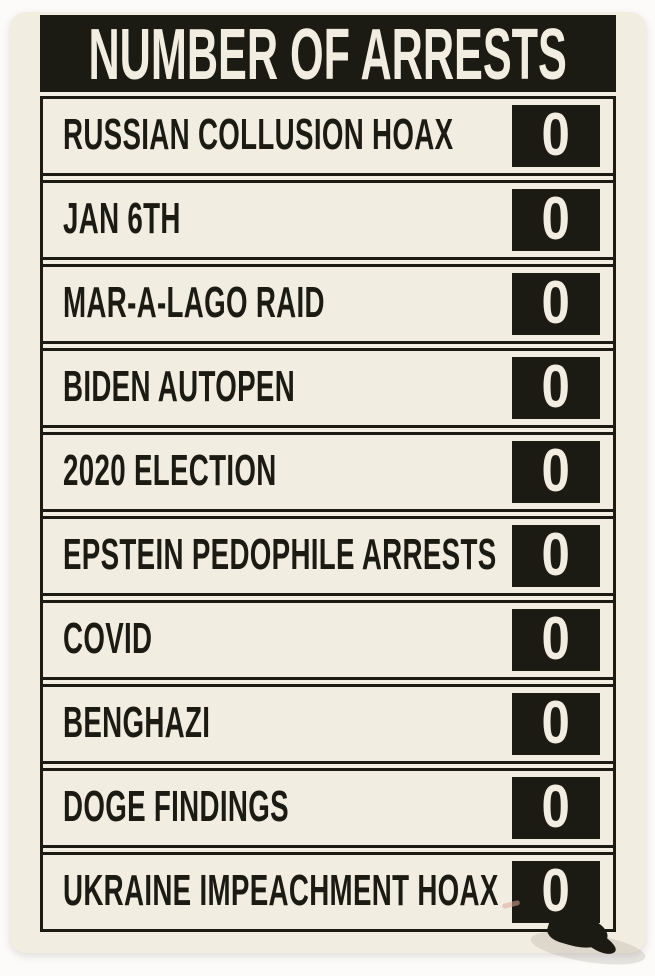  Describe the element at coordinates (328, 640) in the screenshot. I see `table-row: COVID 0` at that location.